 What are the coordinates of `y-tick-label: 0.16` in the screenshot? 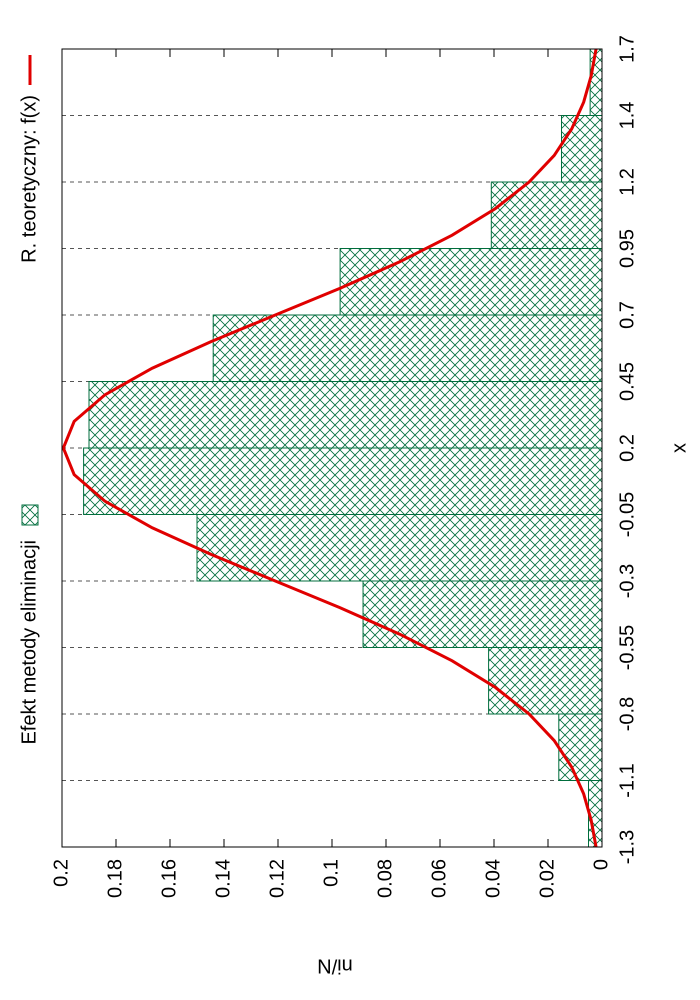 It's located at (169, 878).